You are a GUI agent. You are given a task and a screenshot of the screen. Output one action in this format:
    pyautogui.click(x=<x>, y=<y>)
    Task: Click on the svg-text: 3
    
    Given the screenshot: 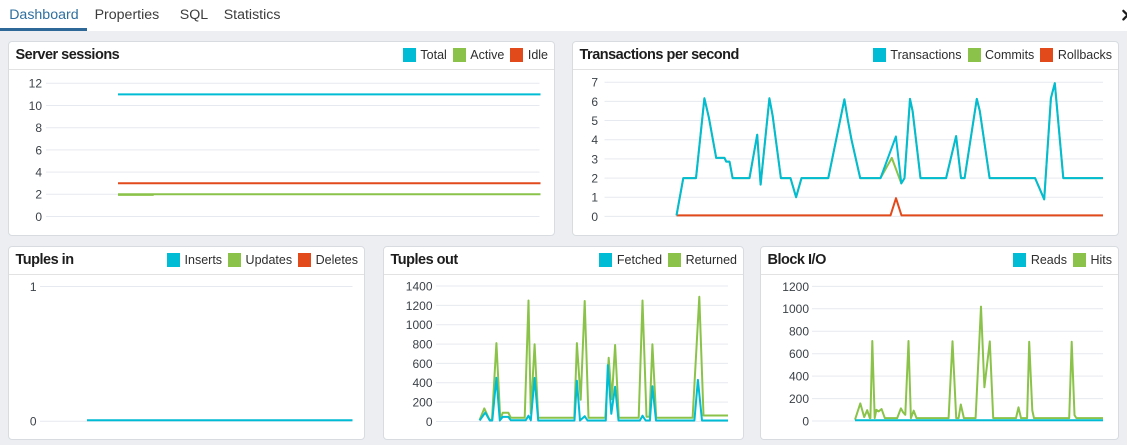 What is the action you would take?
    pyautogui.click(x=594, y=159)
    